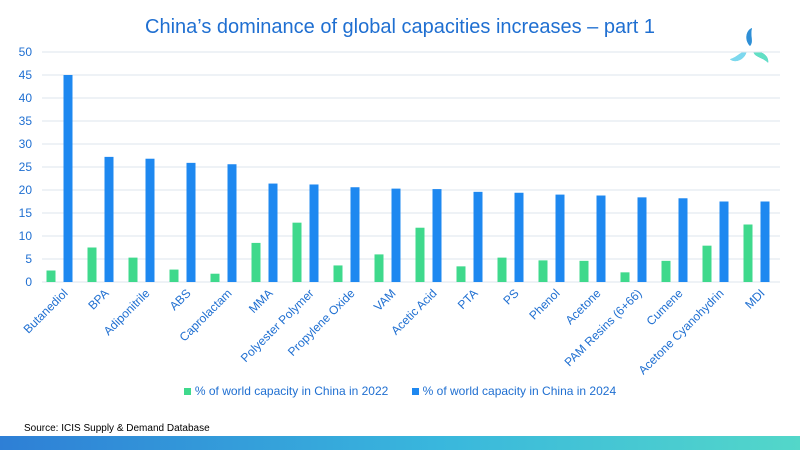 This screenshot has height=450, width=800. What do you see at coordinates (468, 299) in the screenshot?
I see `x-tick-label: PTA` at bounding box center [468, 299].